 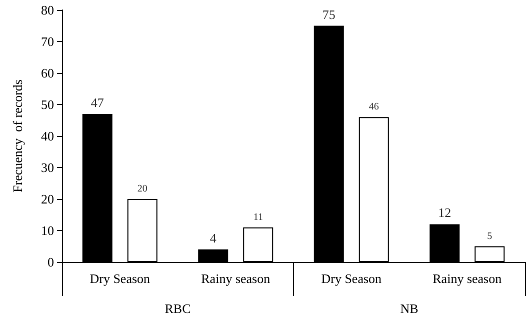 I want to click on y-axis-title: Frecuency of records, so click(x=17, y=136).